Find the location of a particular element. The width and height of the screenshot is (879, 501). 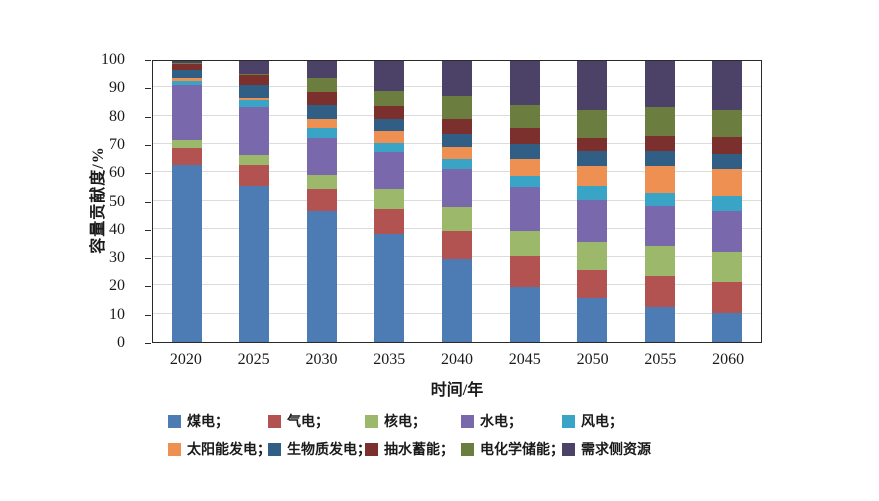

segment-pumped-storage-2020 is located at coordinates (186, 66).